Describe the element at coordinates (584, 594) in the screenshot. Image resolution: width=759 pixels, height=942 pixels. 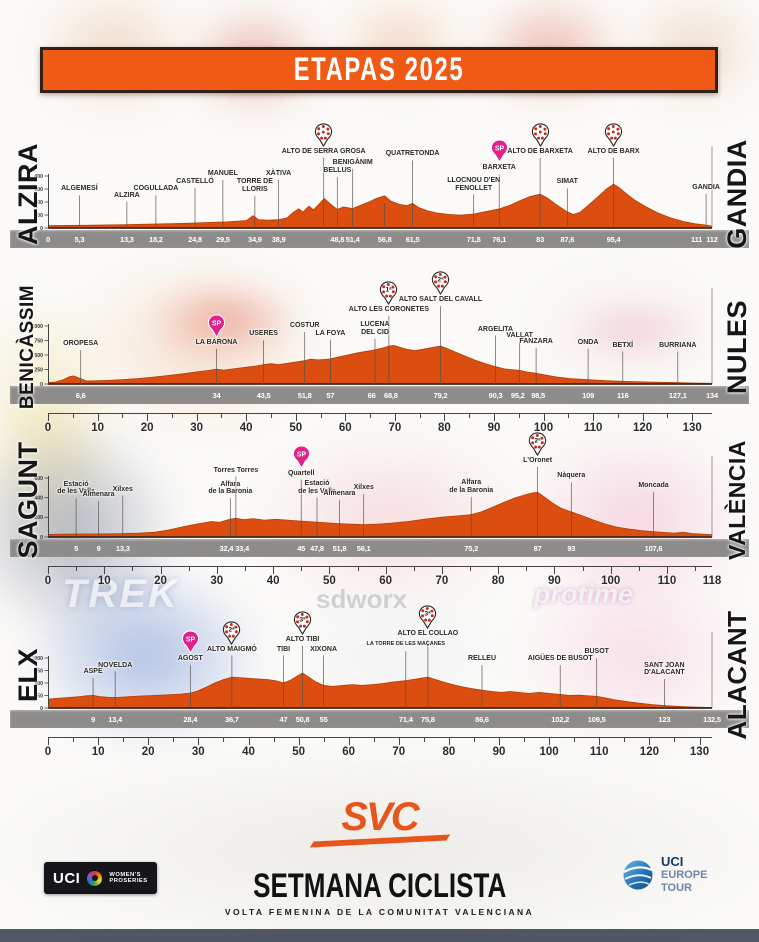
I see `protime-jersey-watermark: protime` at that location.